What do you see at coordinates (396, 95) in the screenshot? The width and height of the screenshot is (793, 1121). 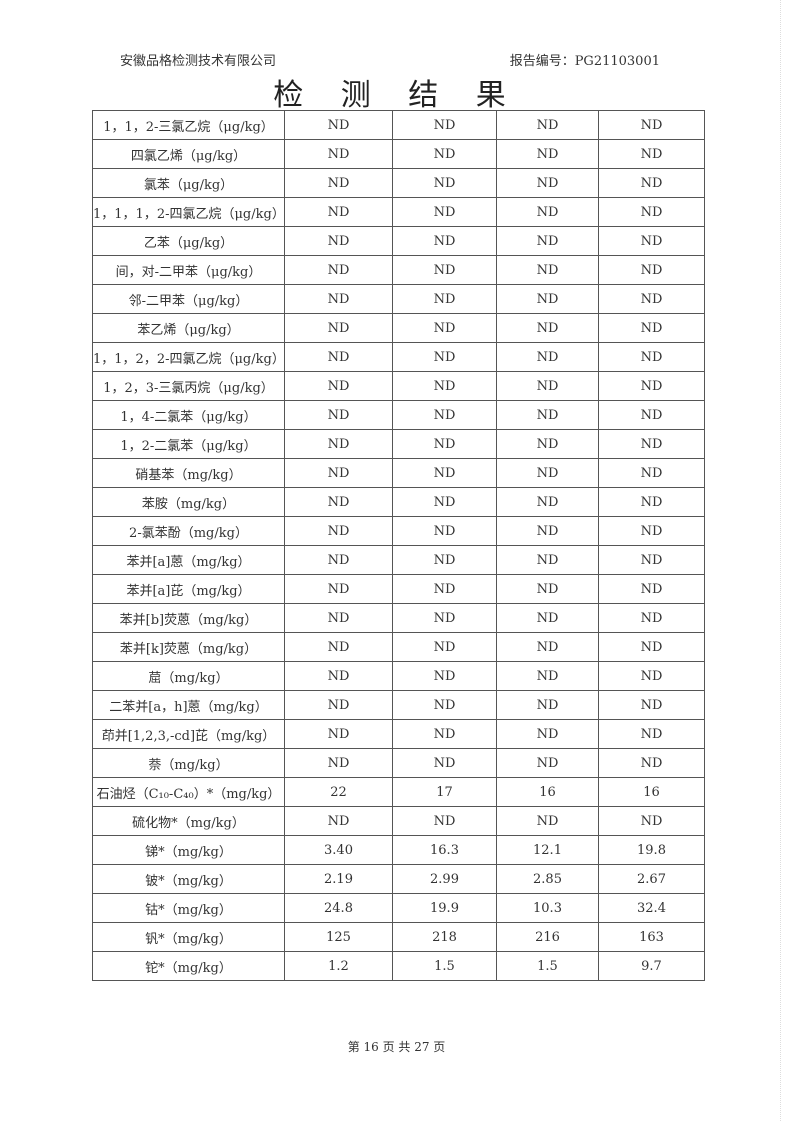 I see `page-title: 检 测 结 果` at bounding box center [396, 95].